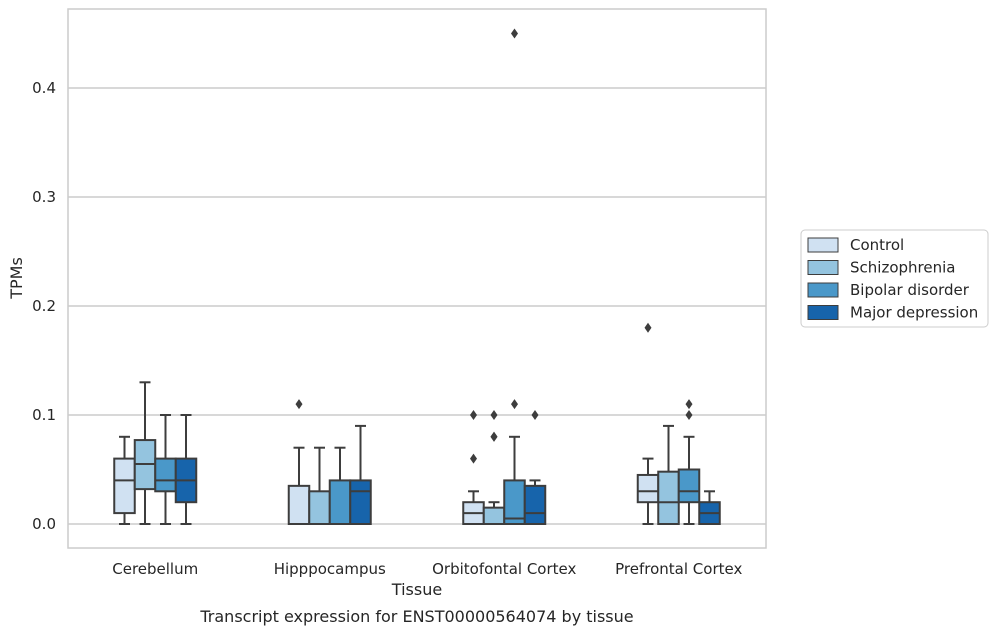  I want to click on legend-label: Schizophrenia, so click(902, 268).